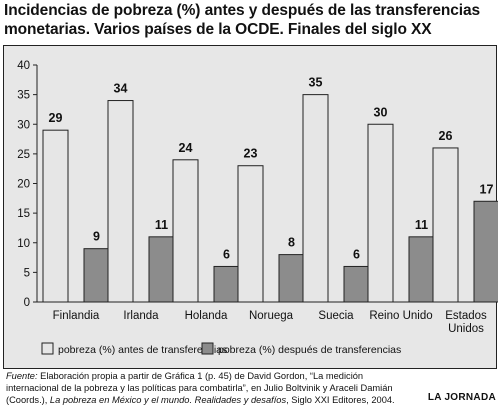 The width and height of the screenshot is (500, 406). I want to click on y-tick-label: 0, so click(27, 303).